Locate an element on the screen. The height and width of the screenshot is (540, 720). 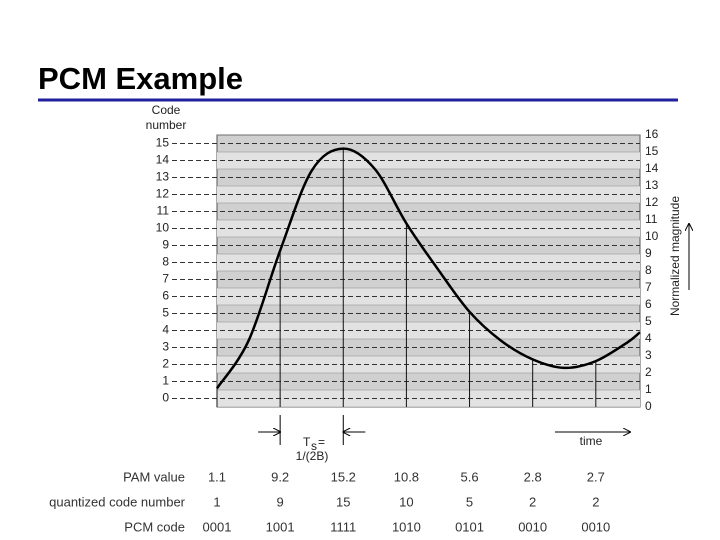
ts-formula: 1/(2B) is located at coordinates (312, 456).